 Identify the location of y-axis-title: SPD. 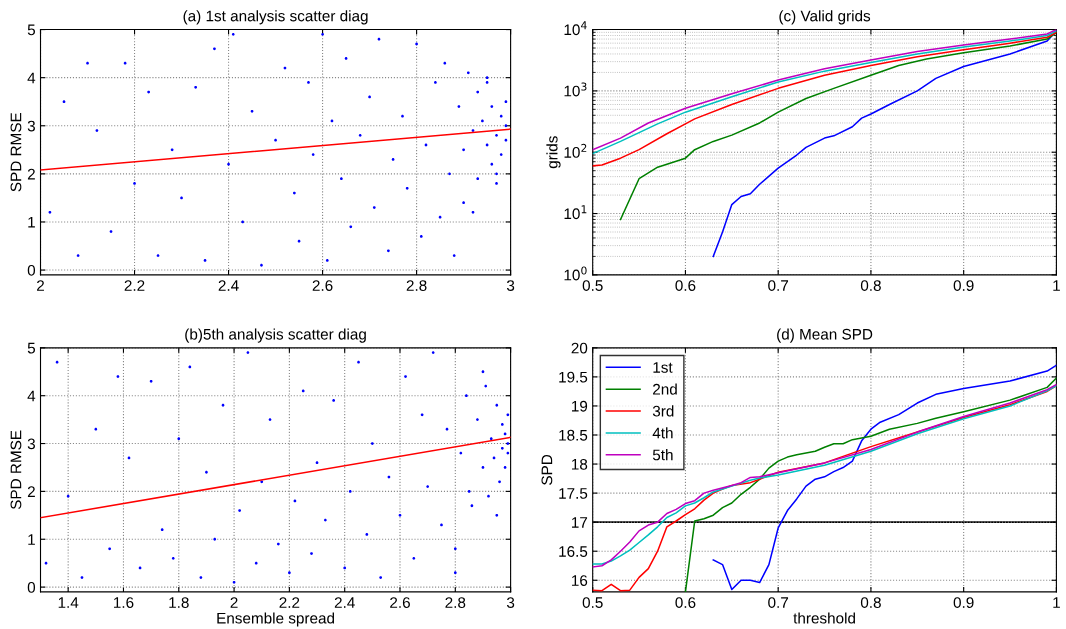
(547, 469).